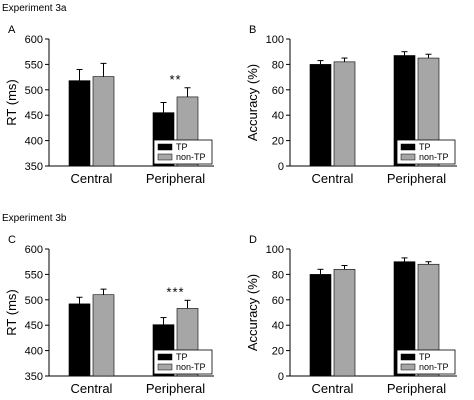  What do you see at coordinates (253, 240) in the screenshot?
I see `panel-letter: D` at bounding box center [253, 240].